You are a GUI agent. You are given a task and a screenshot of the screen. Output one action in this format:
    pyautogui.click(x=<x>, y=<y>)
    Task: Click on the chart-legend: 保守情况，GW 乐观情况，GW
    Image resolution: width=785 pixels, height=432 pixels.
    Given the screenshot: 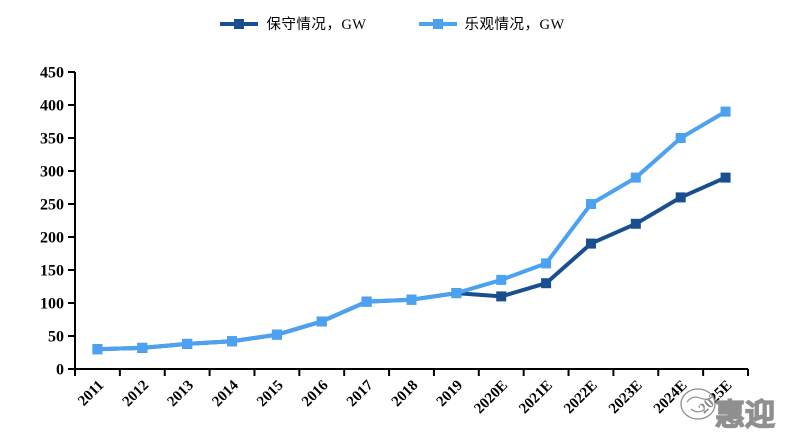 What is the action you would take?
    pyautogui.click(x=392, y=23)
    